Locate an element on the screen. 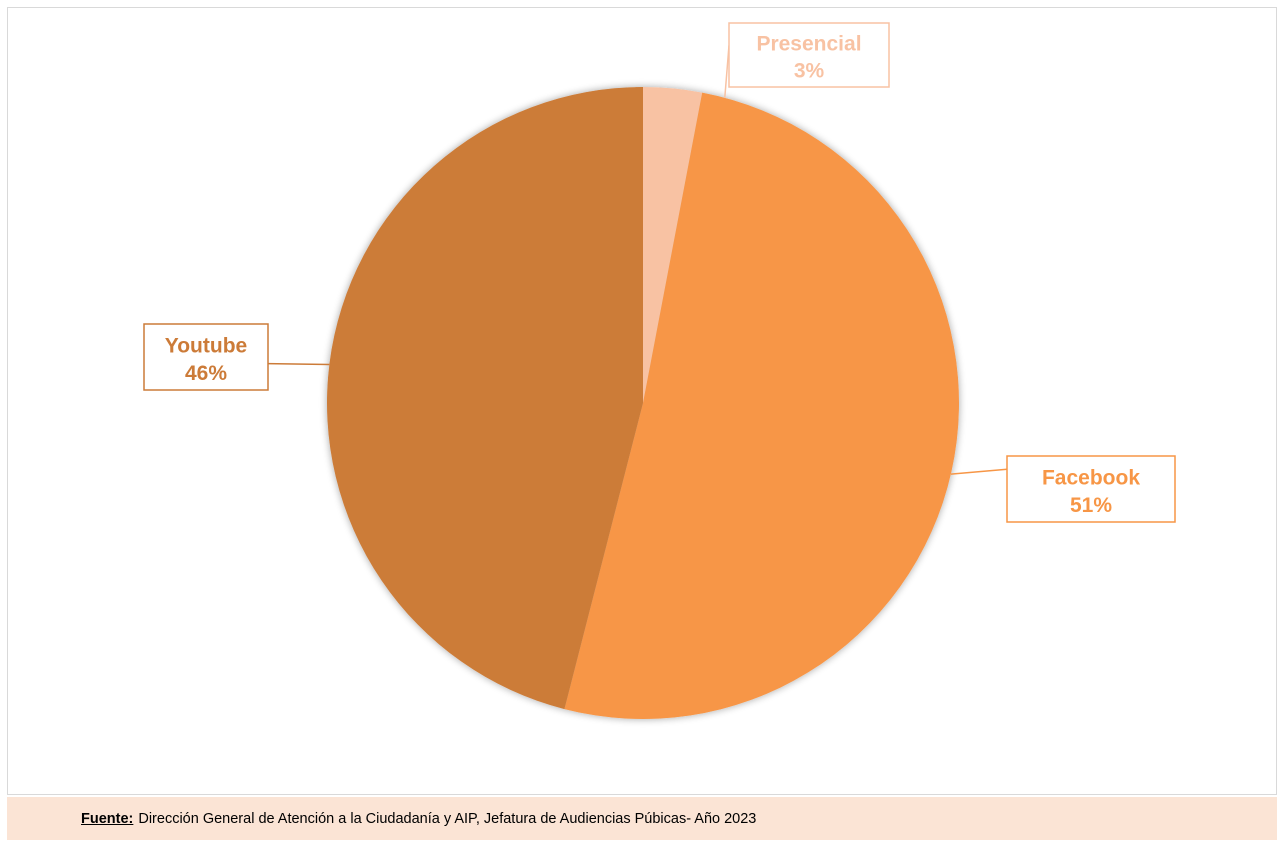 The image size is (1284, 847). data-label-box-facebook is located at coordinates (1091, 489).